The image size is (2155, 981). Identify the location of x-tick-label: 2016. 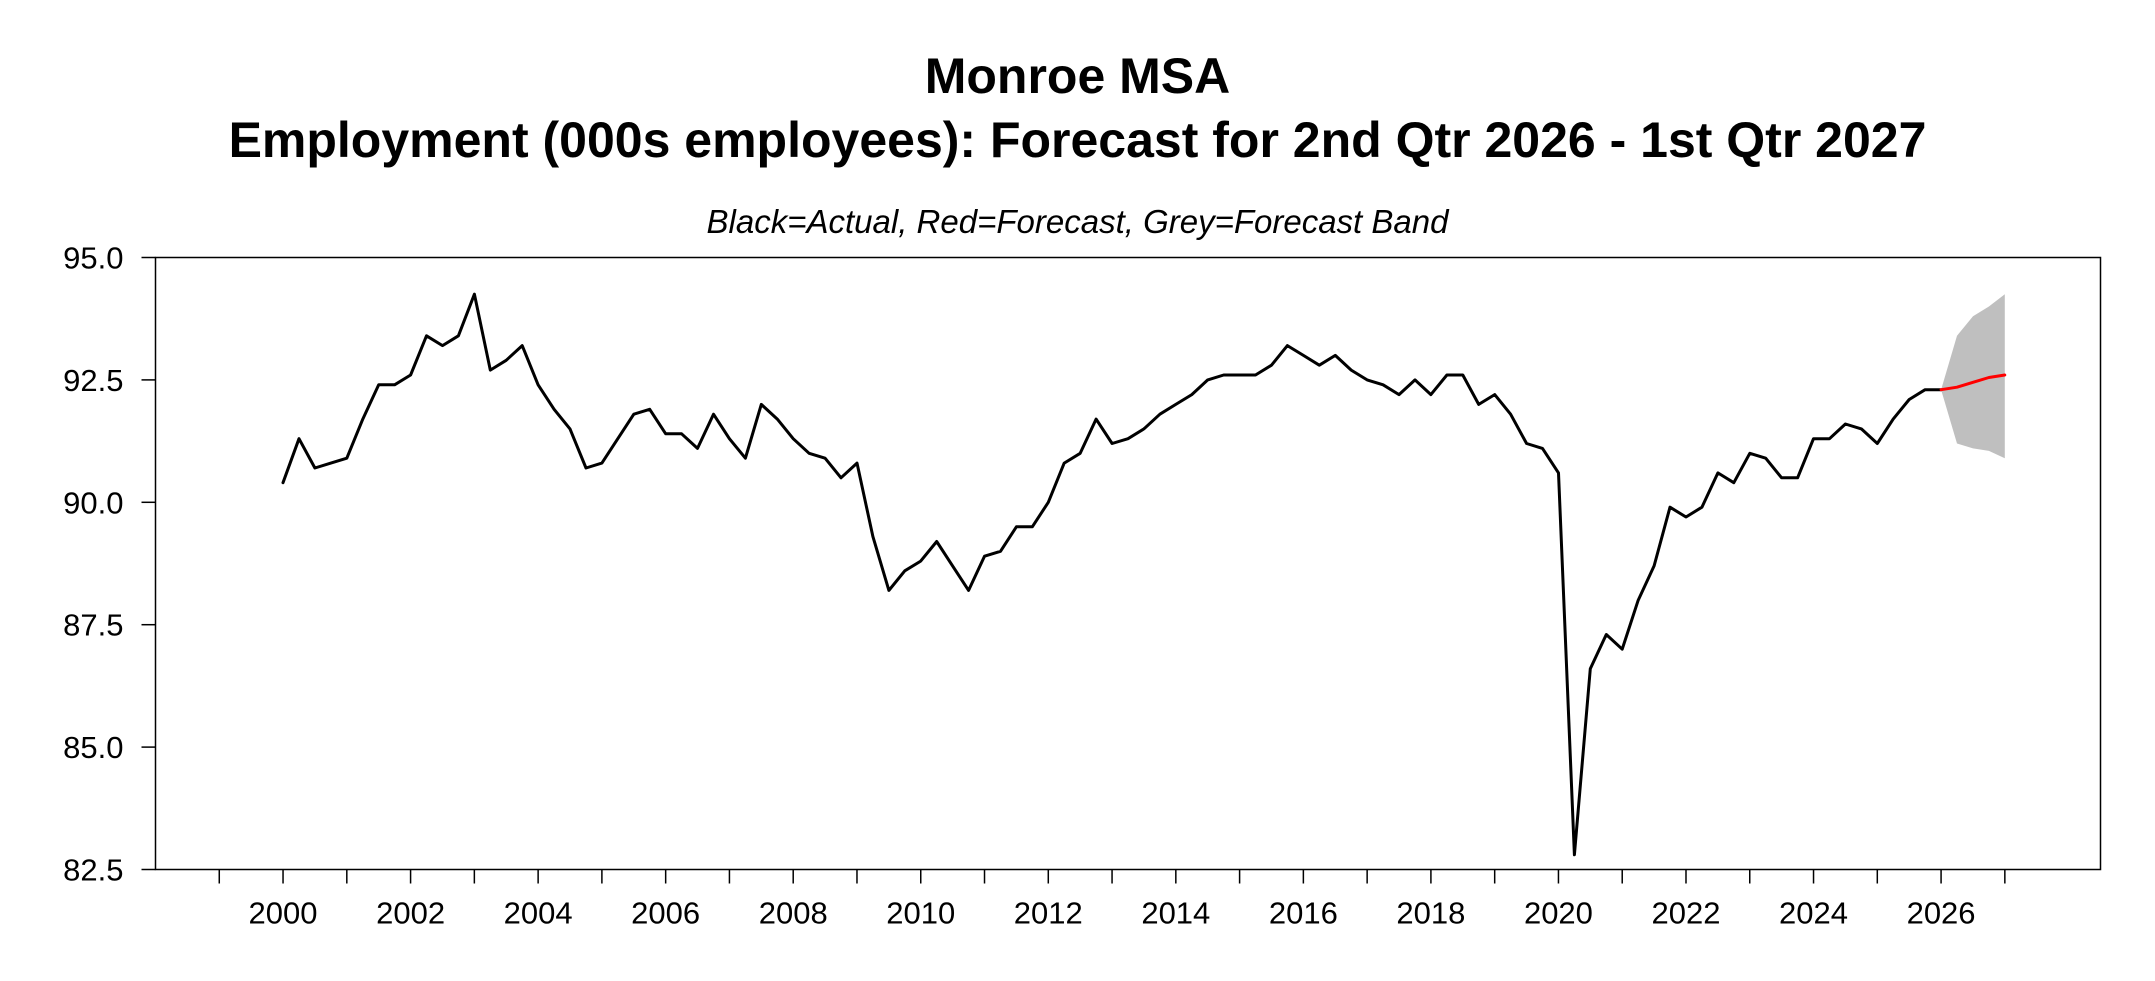
(1303, 913).